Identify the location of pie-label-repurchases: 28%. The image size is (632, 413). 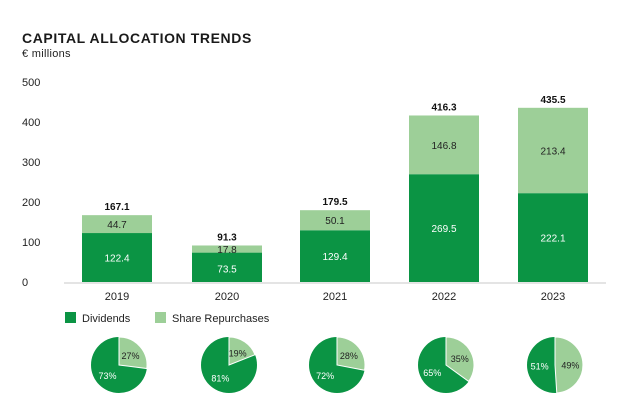
(349, 356).